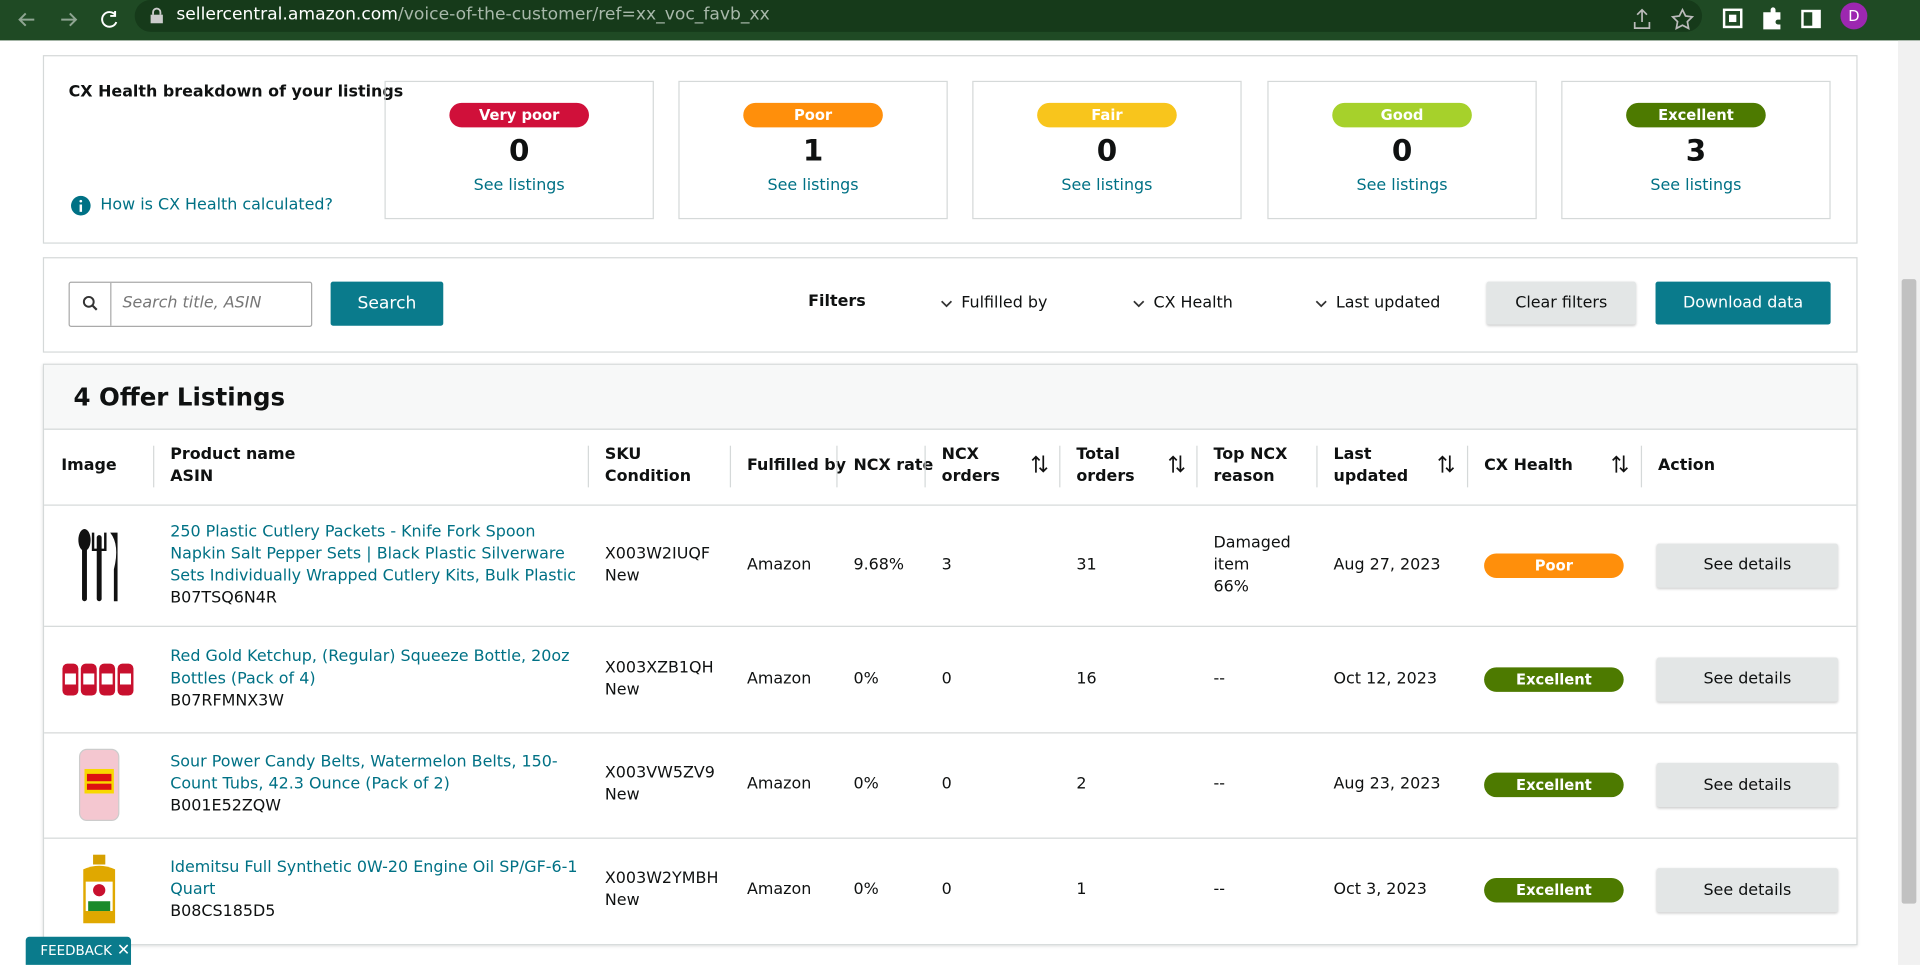 This screenshot has width=1920, height=965. What do you see at coordinates (1193, 303) in the screenshot?
I see `filter-label: CX Health` at bounding box center [1193, 303].